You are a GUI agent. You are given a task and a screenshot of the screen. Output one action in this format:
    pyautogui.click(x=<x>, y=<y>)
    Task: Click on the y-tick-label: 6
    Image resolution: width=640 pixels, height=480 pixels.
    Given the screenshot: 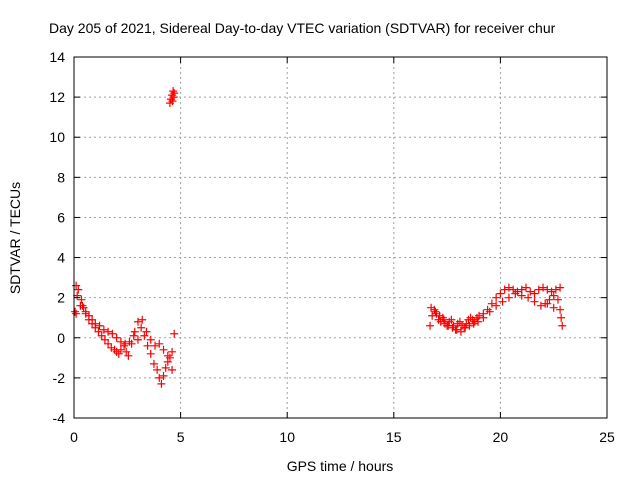 What is the action you would take?
    pyautogui.click(x=61, y=217)
    